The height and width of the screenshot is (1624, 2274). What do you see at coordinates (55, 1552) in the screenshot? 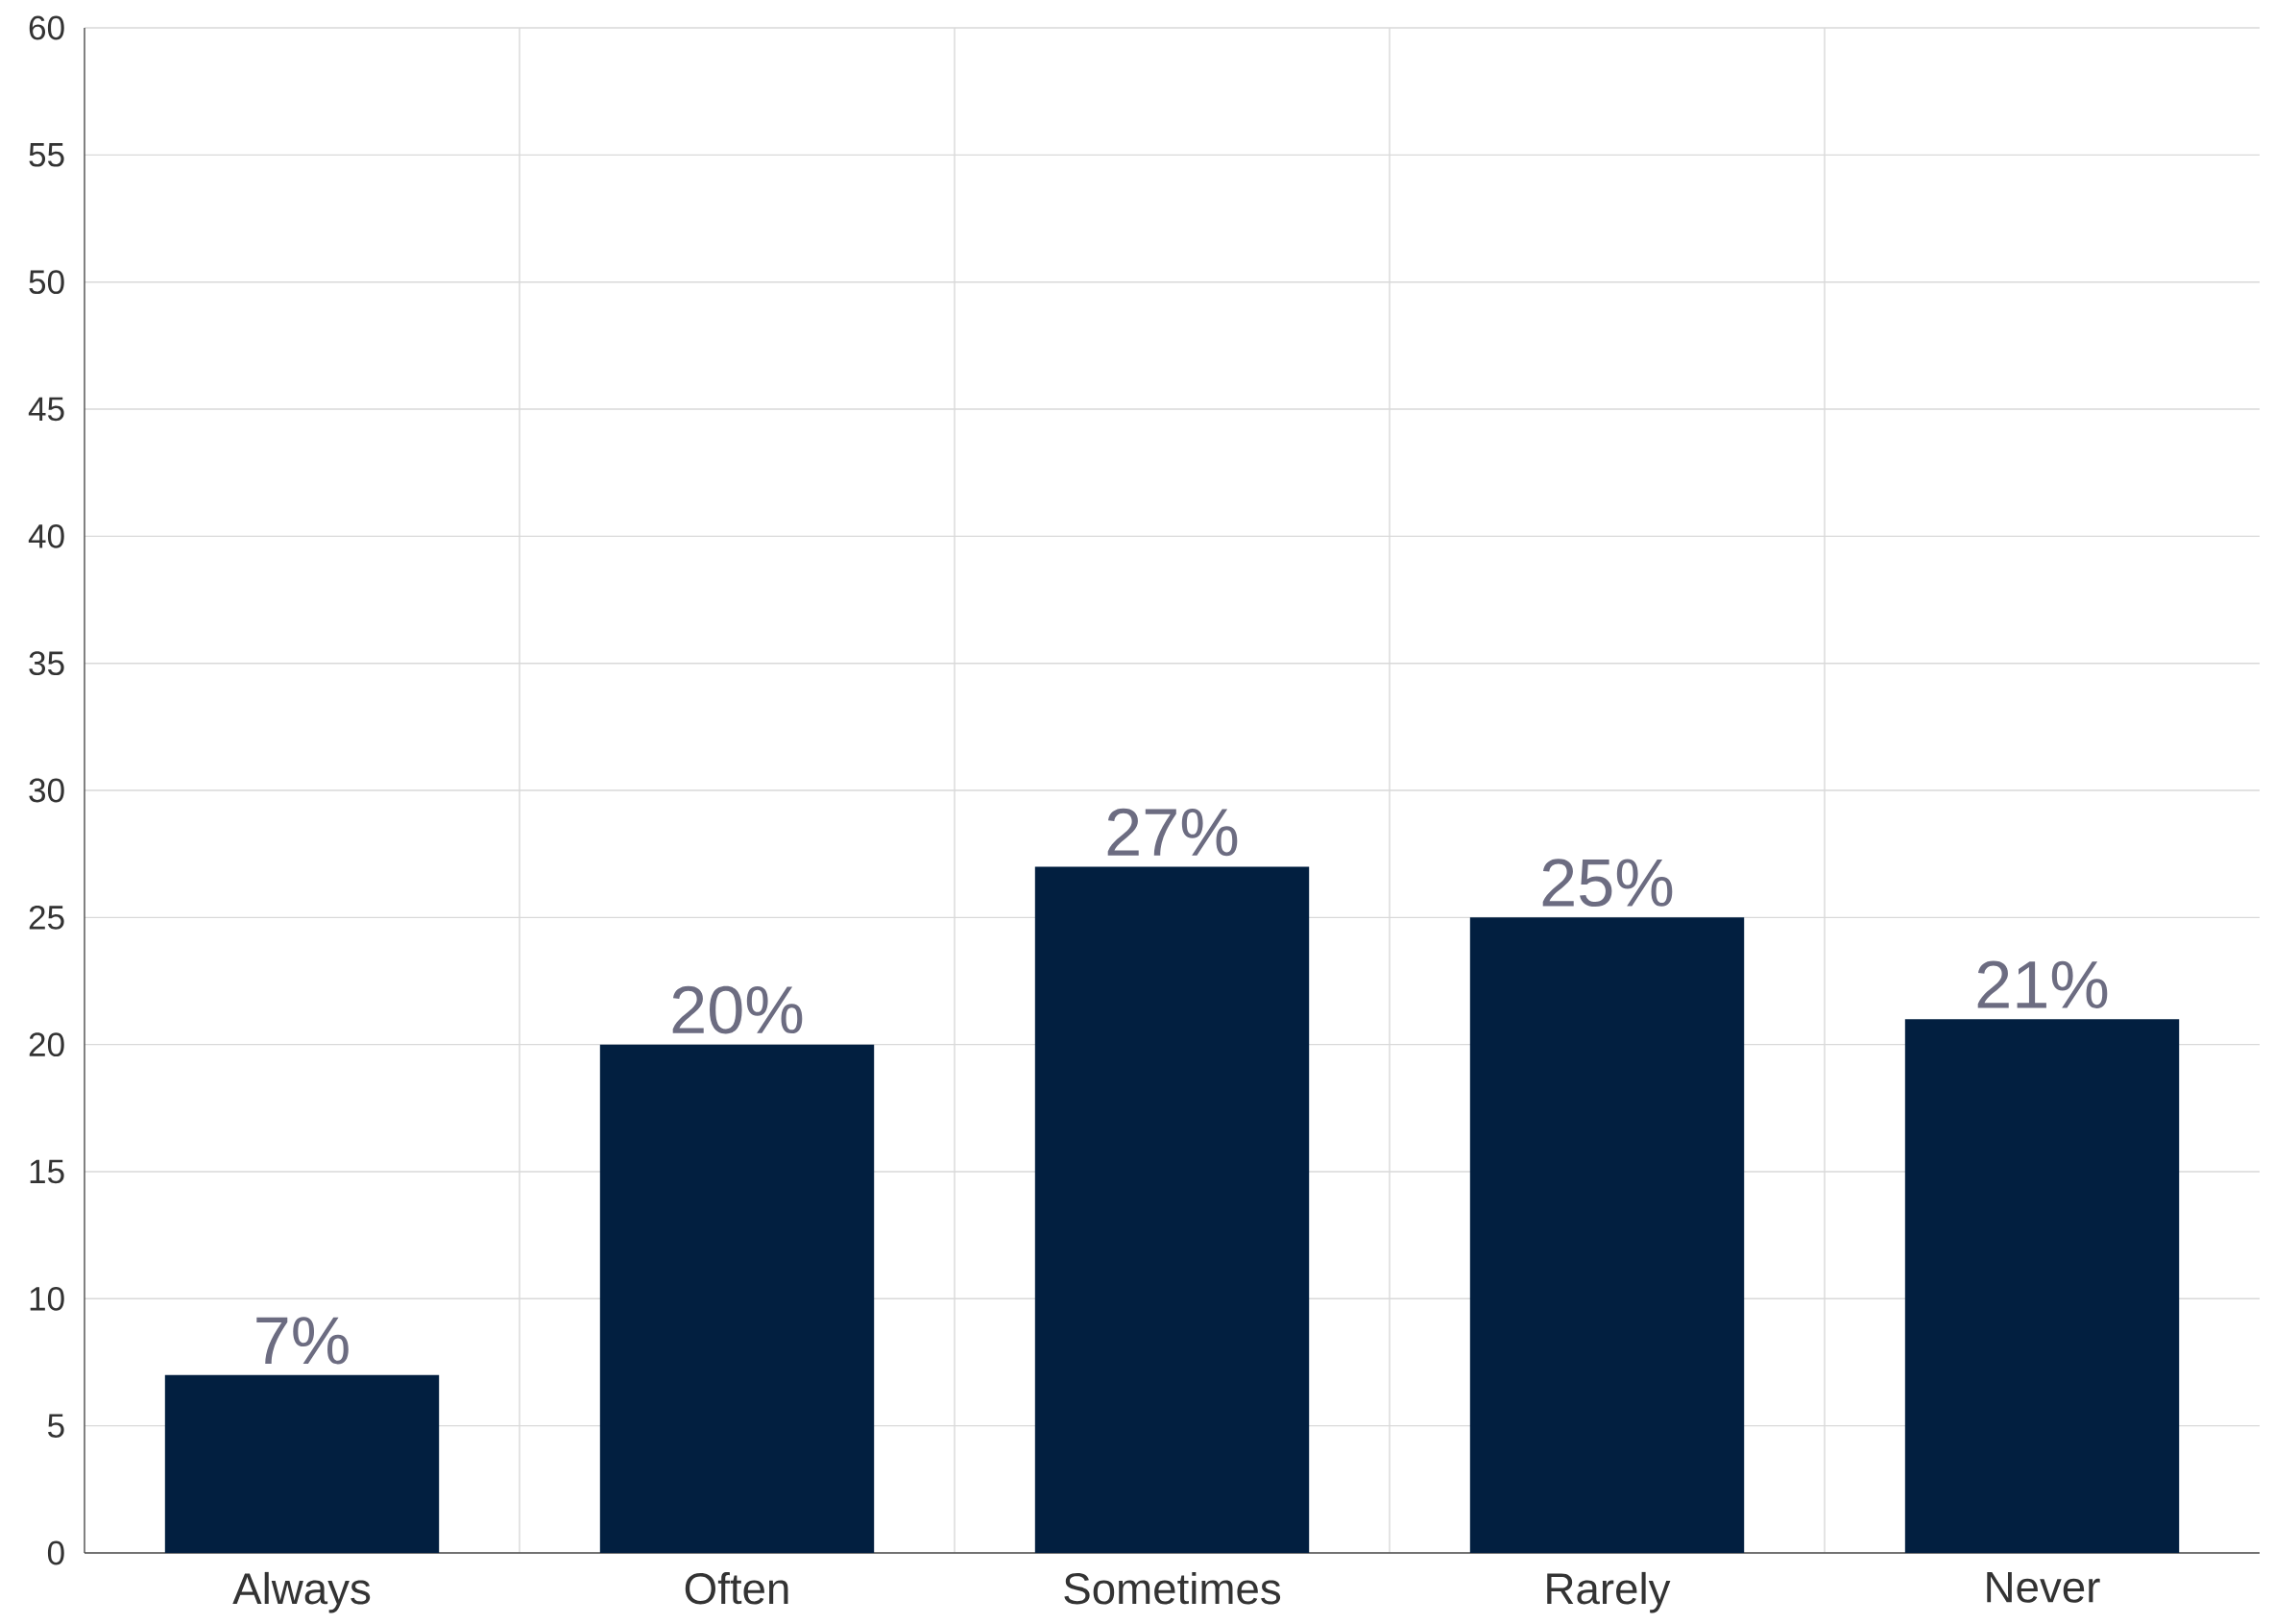
I see `y-tick-label: 0` at bounding box center [55, 1552].